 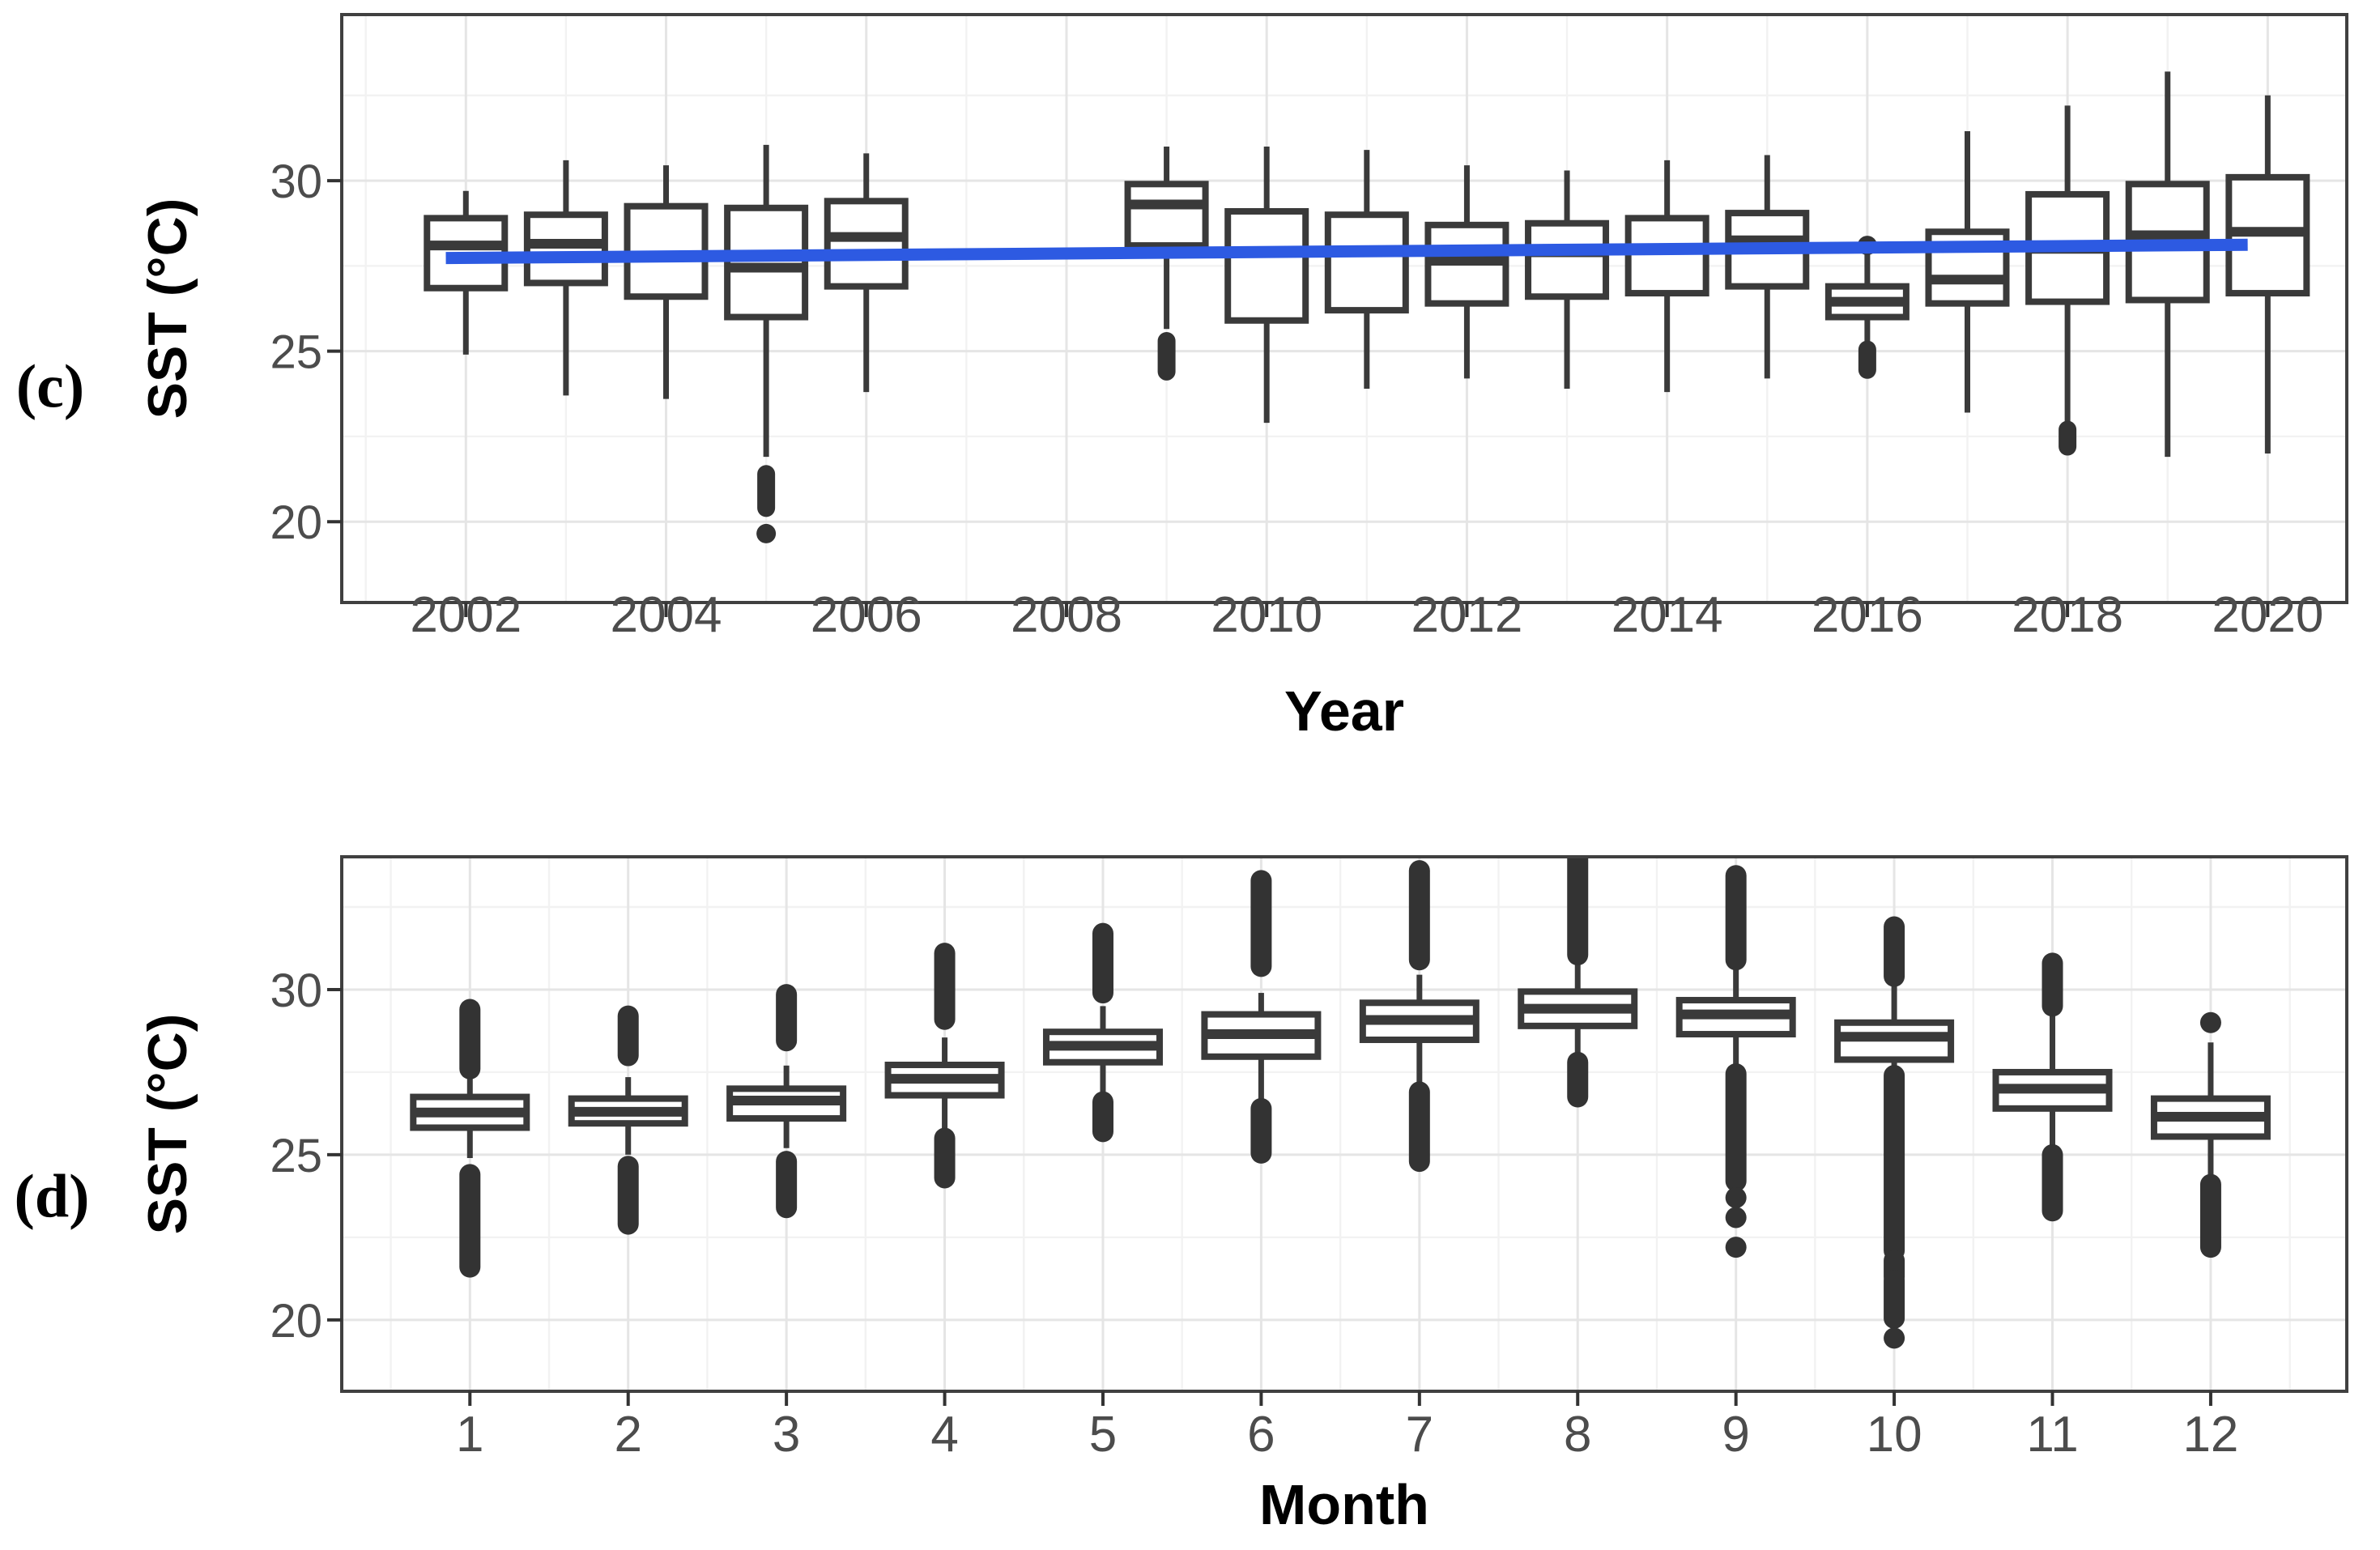 I want to click on panel-d-x-axis-title: Month, so click(x=1344, y=1504).